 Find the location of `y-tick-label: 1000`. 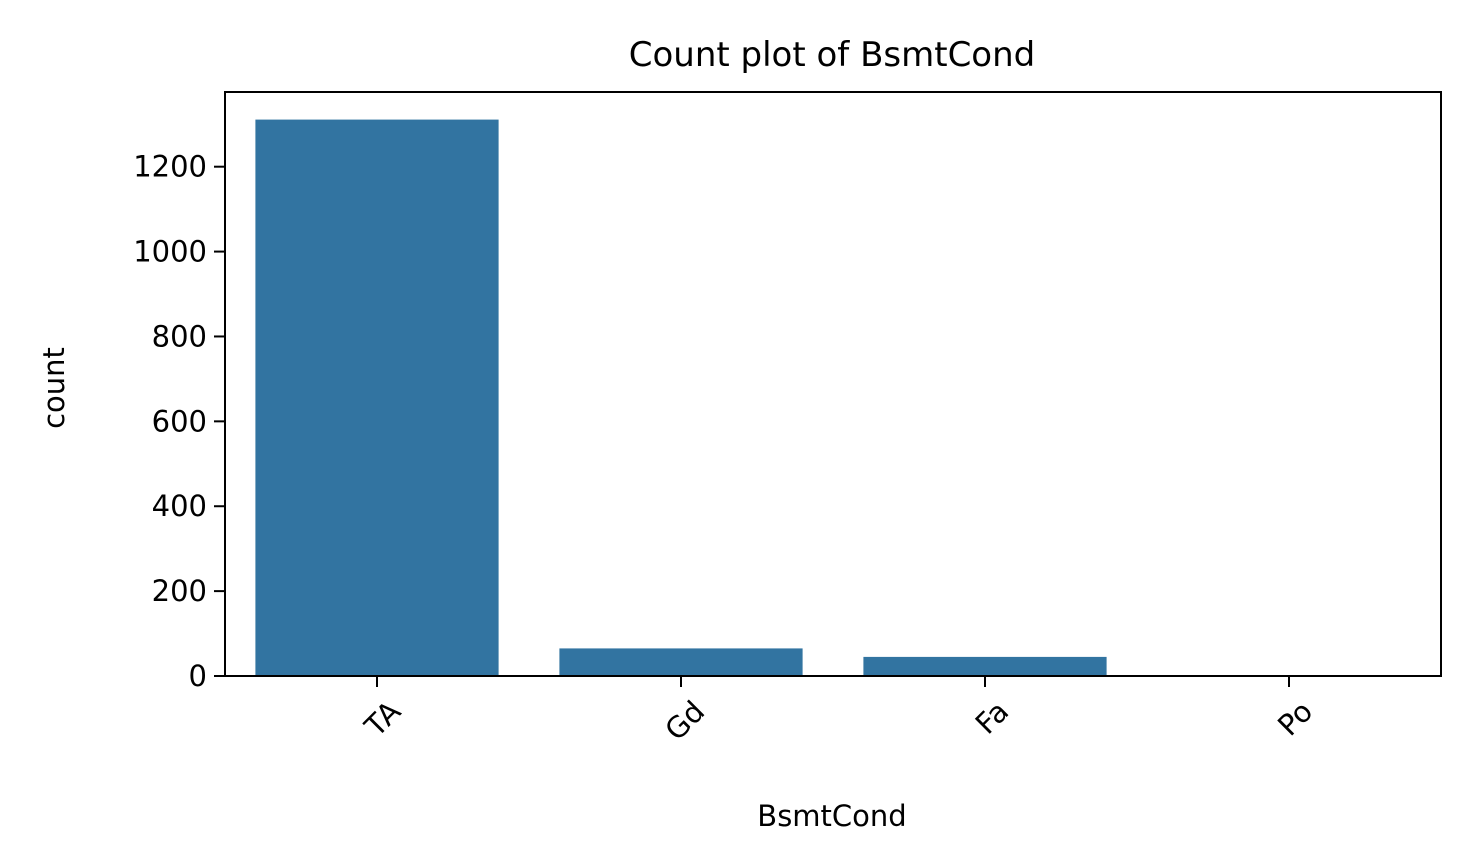

y-tick-label: 1000 is located at coordinates (170, 252).